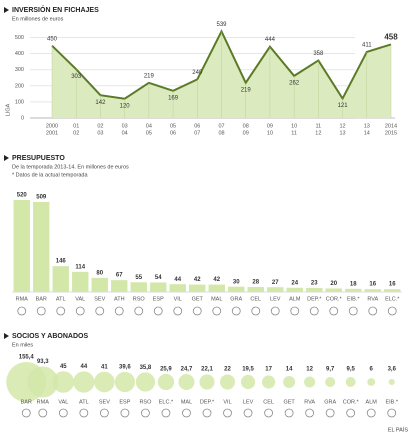 Image resolution: width=414 pixels, height=436 pixels. I want to click on x-tick-label: 05, so click(173, 126).